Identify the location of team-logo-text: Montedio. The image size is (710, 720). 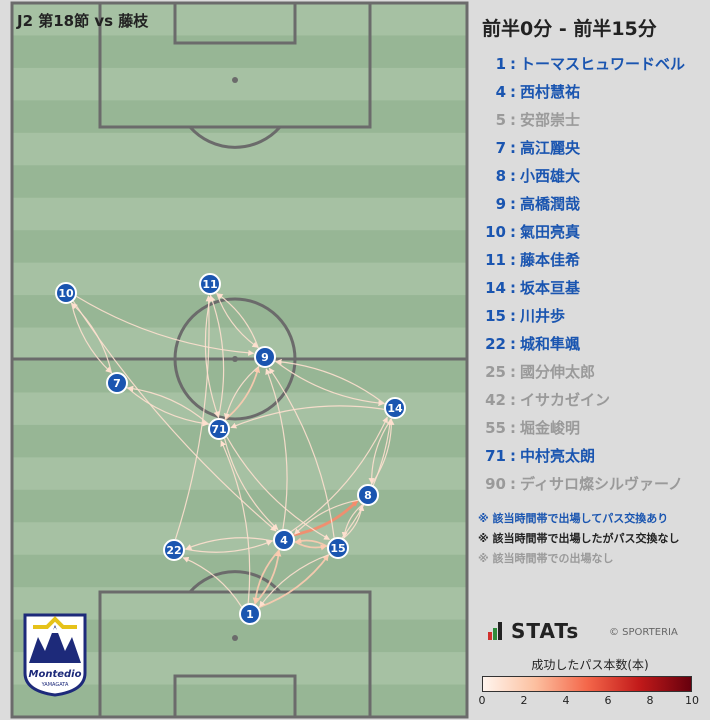
(55, 674).